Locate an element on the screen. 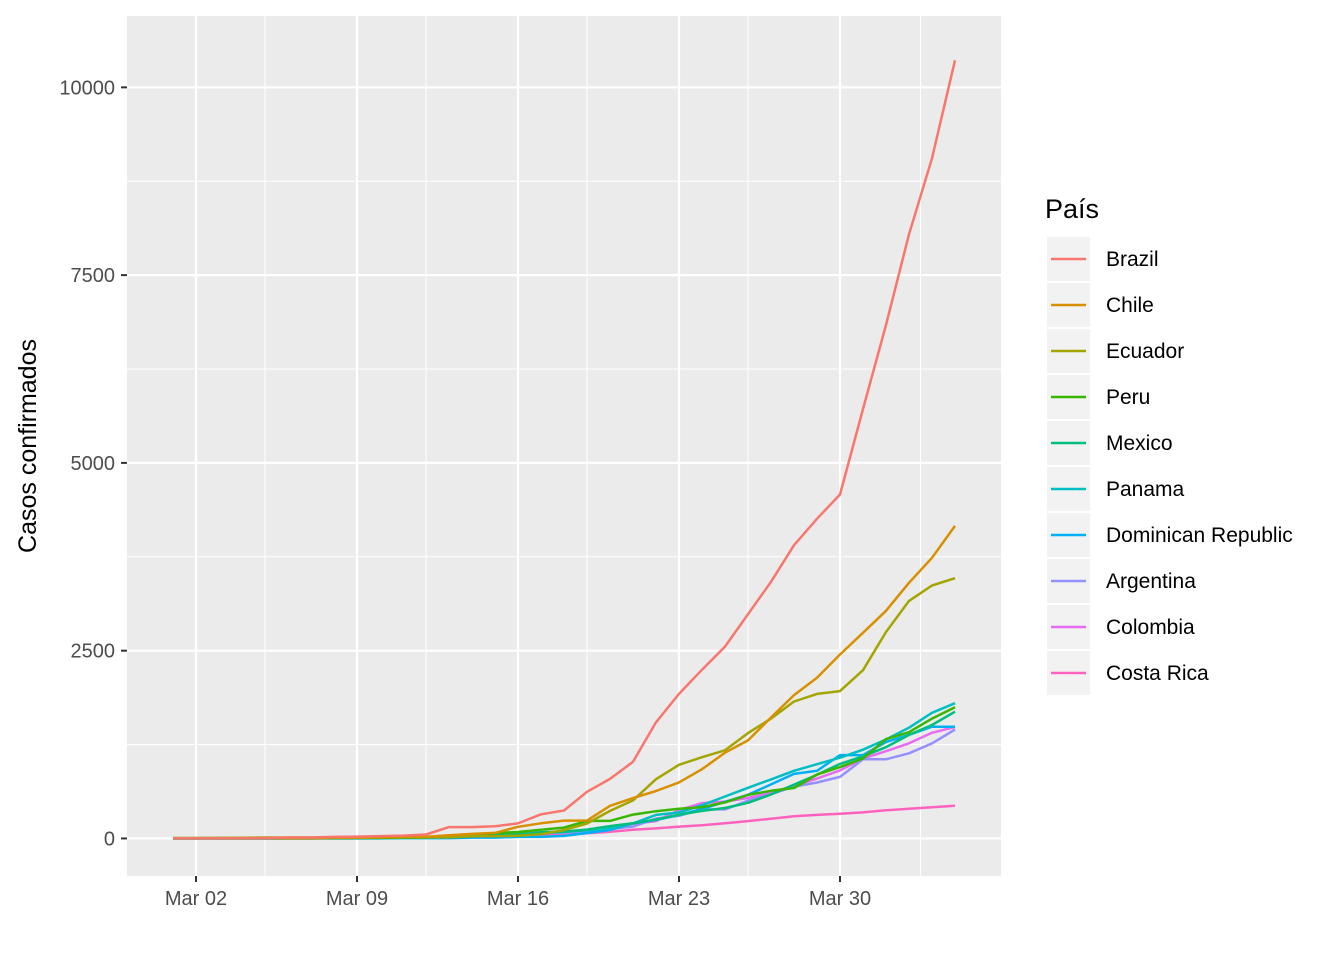 This screenshot has height=960, width=1344. legend-label-panama: Panama is located at coordinates (1145, 489).